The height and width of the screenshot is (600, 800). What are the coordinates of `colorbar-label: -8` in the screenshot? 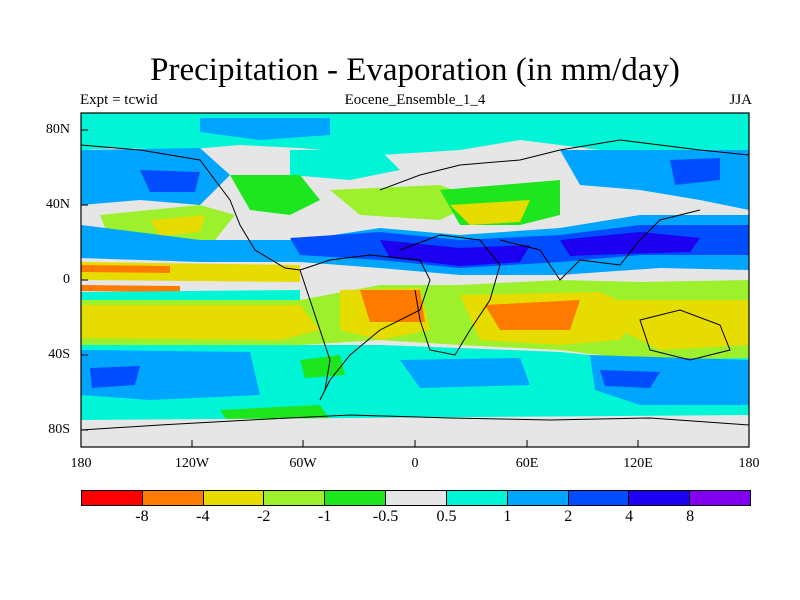 It's located at (142, 516).